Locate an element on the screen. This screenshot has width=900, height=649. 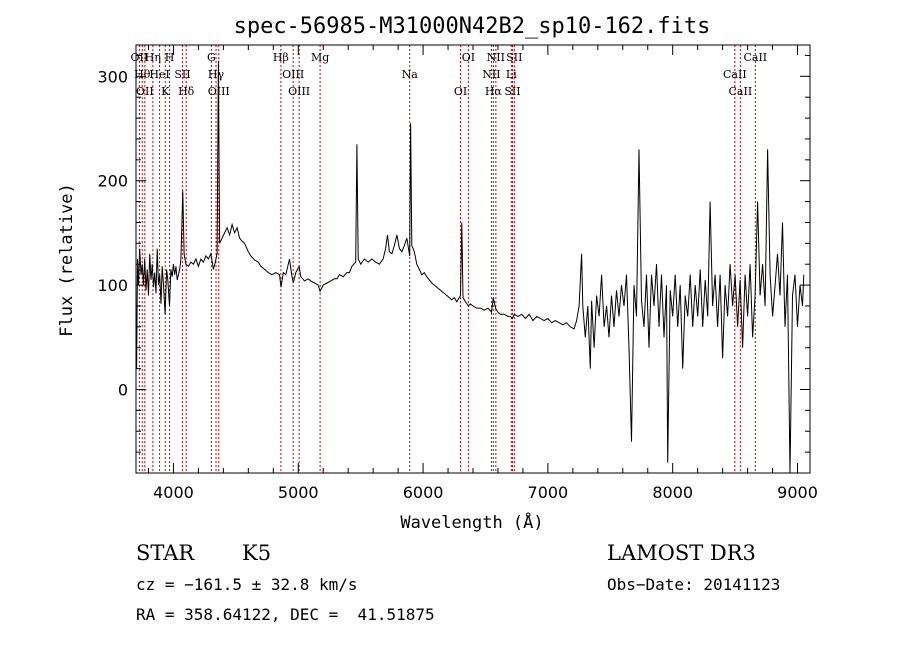
ra-dec: RA = 358.64122, DEC = 41.51875 is located at coordinates (285, 614).